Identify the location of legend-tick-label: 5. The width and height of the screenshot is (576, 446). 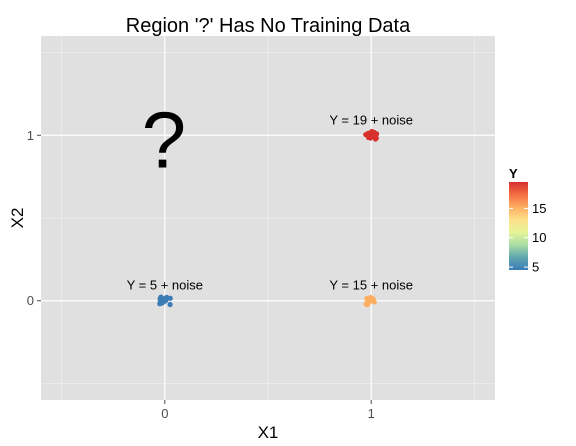
(535, 267).